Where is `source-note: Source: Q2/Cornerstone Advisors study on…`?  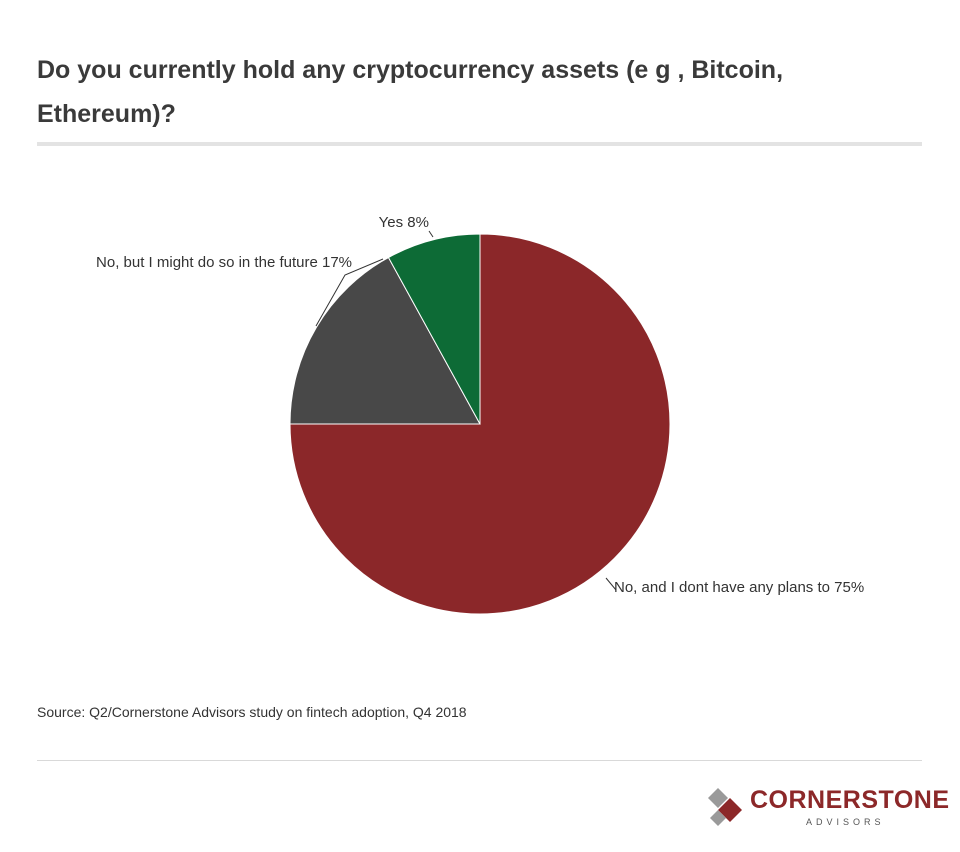
source-note: Source: Q2/Cornerstone Advisors study on… is located at coordinates (252, 712).